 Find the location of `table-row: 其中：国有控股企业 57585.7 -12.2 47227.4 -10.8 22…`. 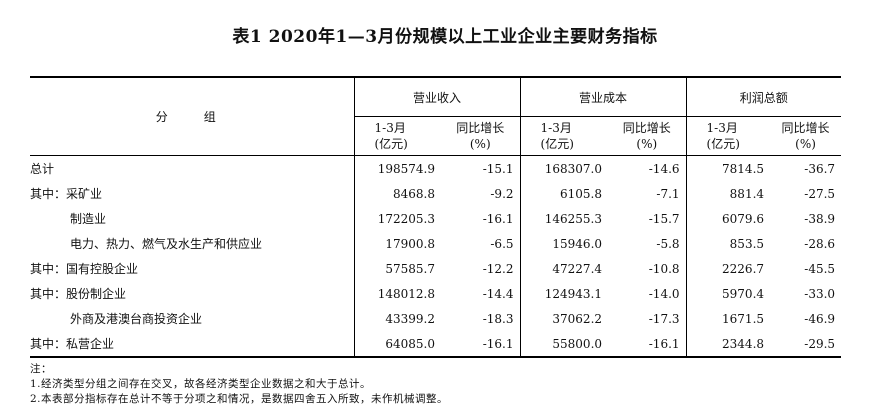

table-row: 其中：国有控股企业 57585.7 -12.2 47227.4 -10.8 22… is located at coordinates (435, 268).